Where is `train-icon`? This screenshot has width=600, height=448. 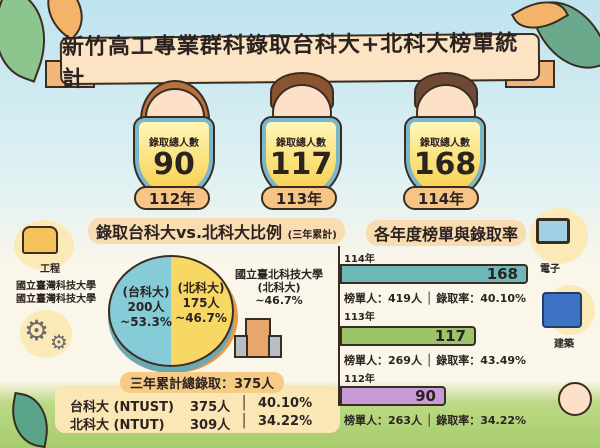
train-icon is located at coordinates (40, 240).